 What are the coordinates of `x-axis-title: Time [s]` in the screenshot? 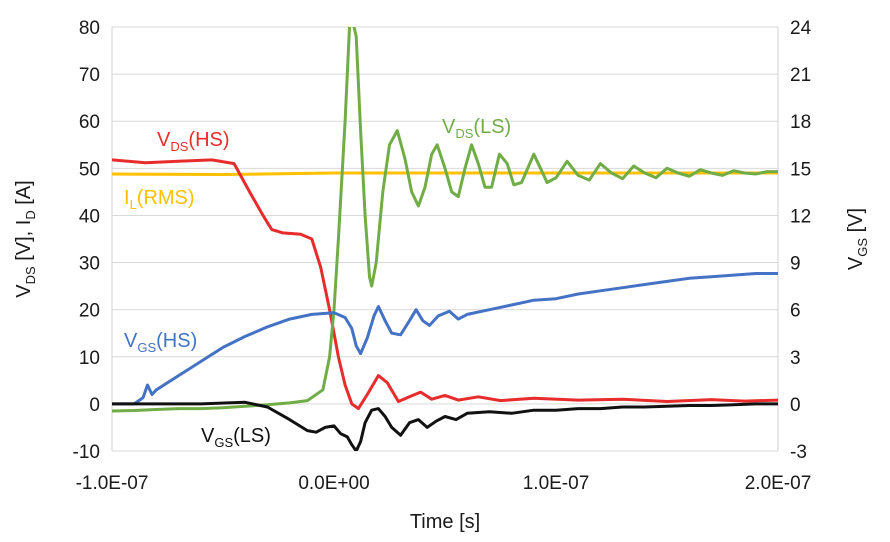 It's located at (445, 522).